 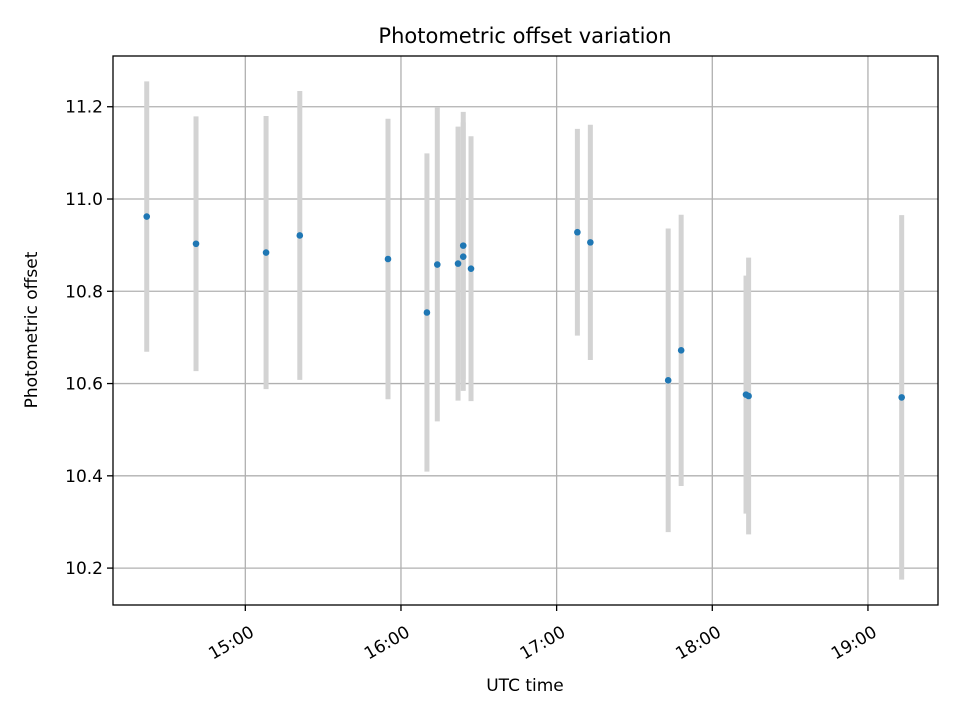 I want to click on y-tick-label: 10.4, so click(x=84, y=477).